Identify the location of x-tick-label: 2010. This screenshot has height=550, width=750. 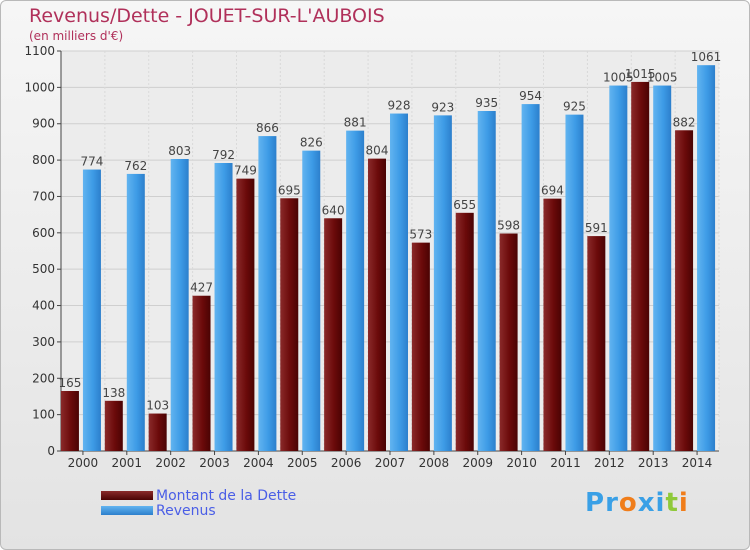
(521, 463).